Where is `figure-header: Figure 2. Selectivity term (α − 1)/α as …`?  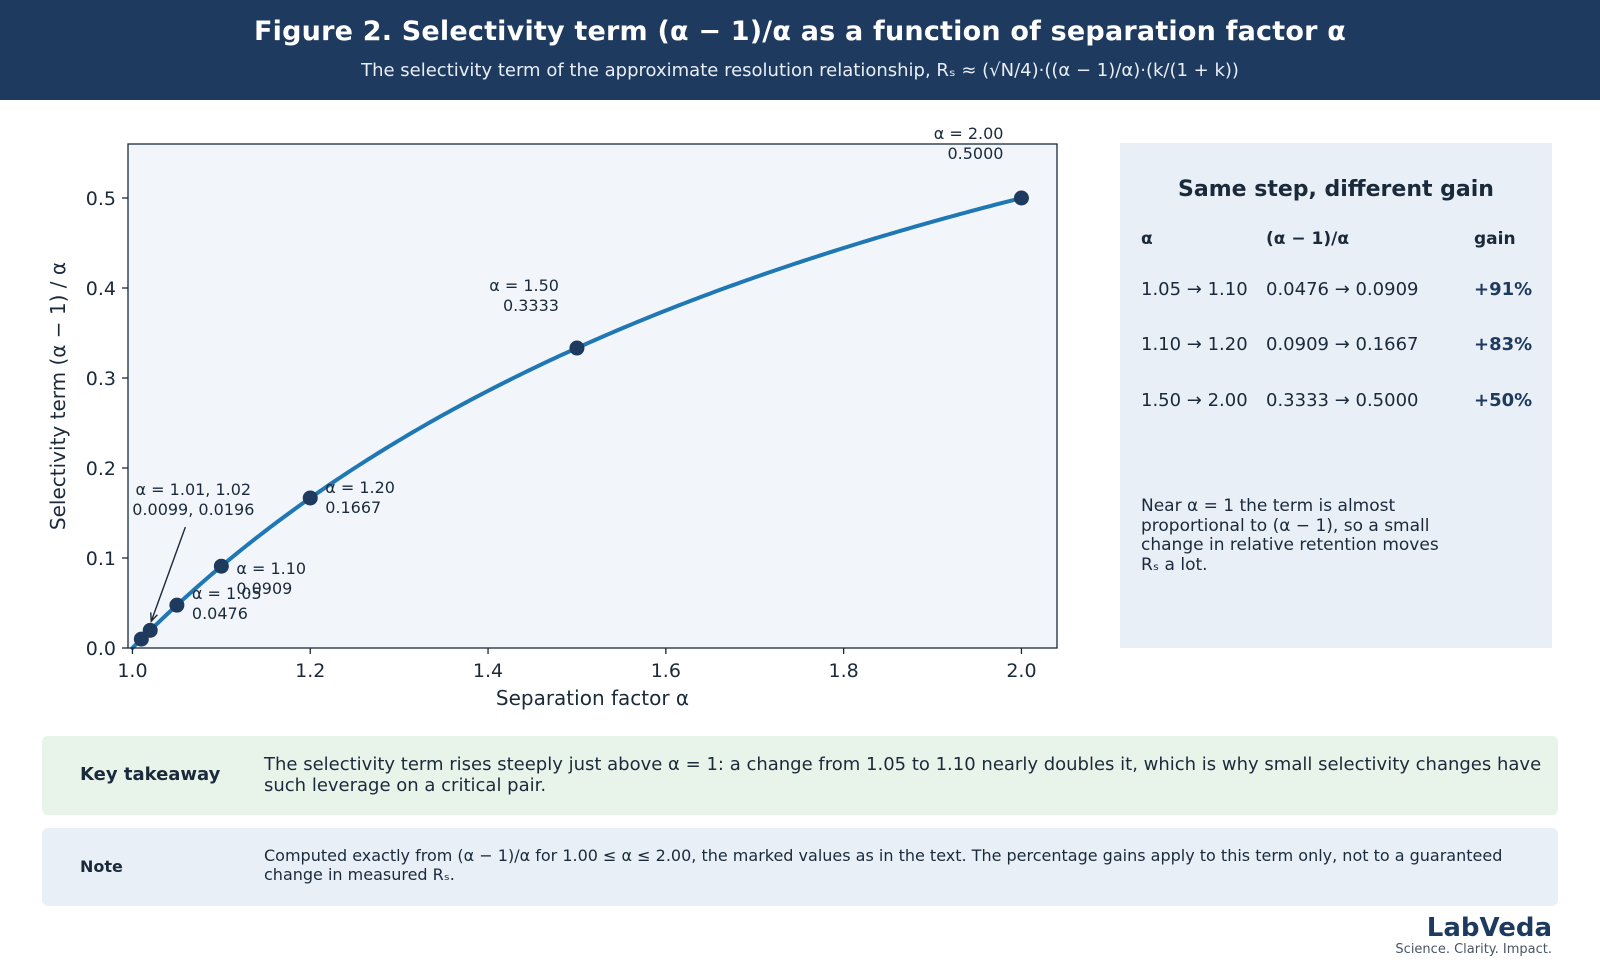 figure-header: Figure 2. Selectivity term (α − 1)/α as … is located at coordinates (800, 50).